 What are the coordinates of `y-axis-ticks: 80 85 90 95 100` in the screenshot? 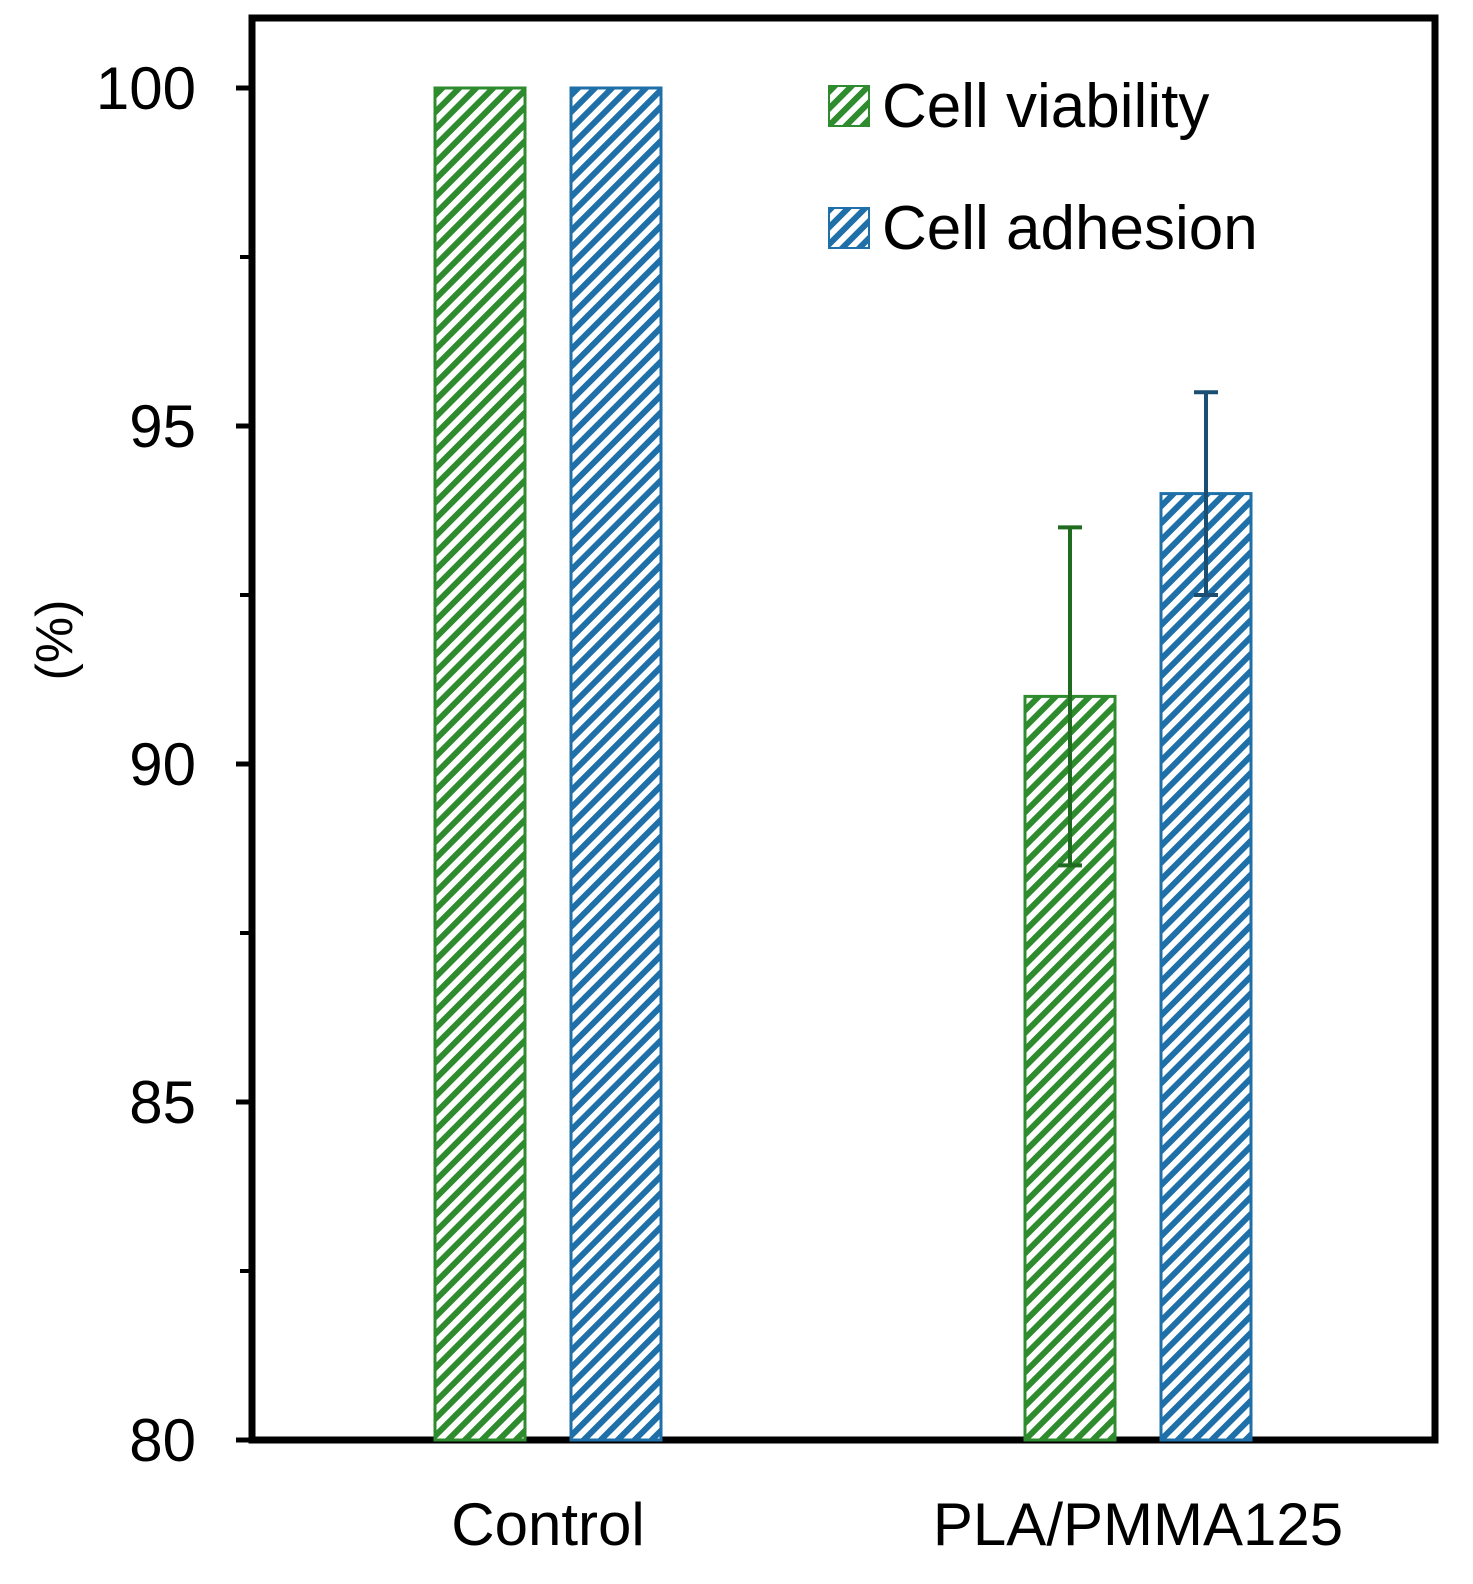 It's located at (174, 764).